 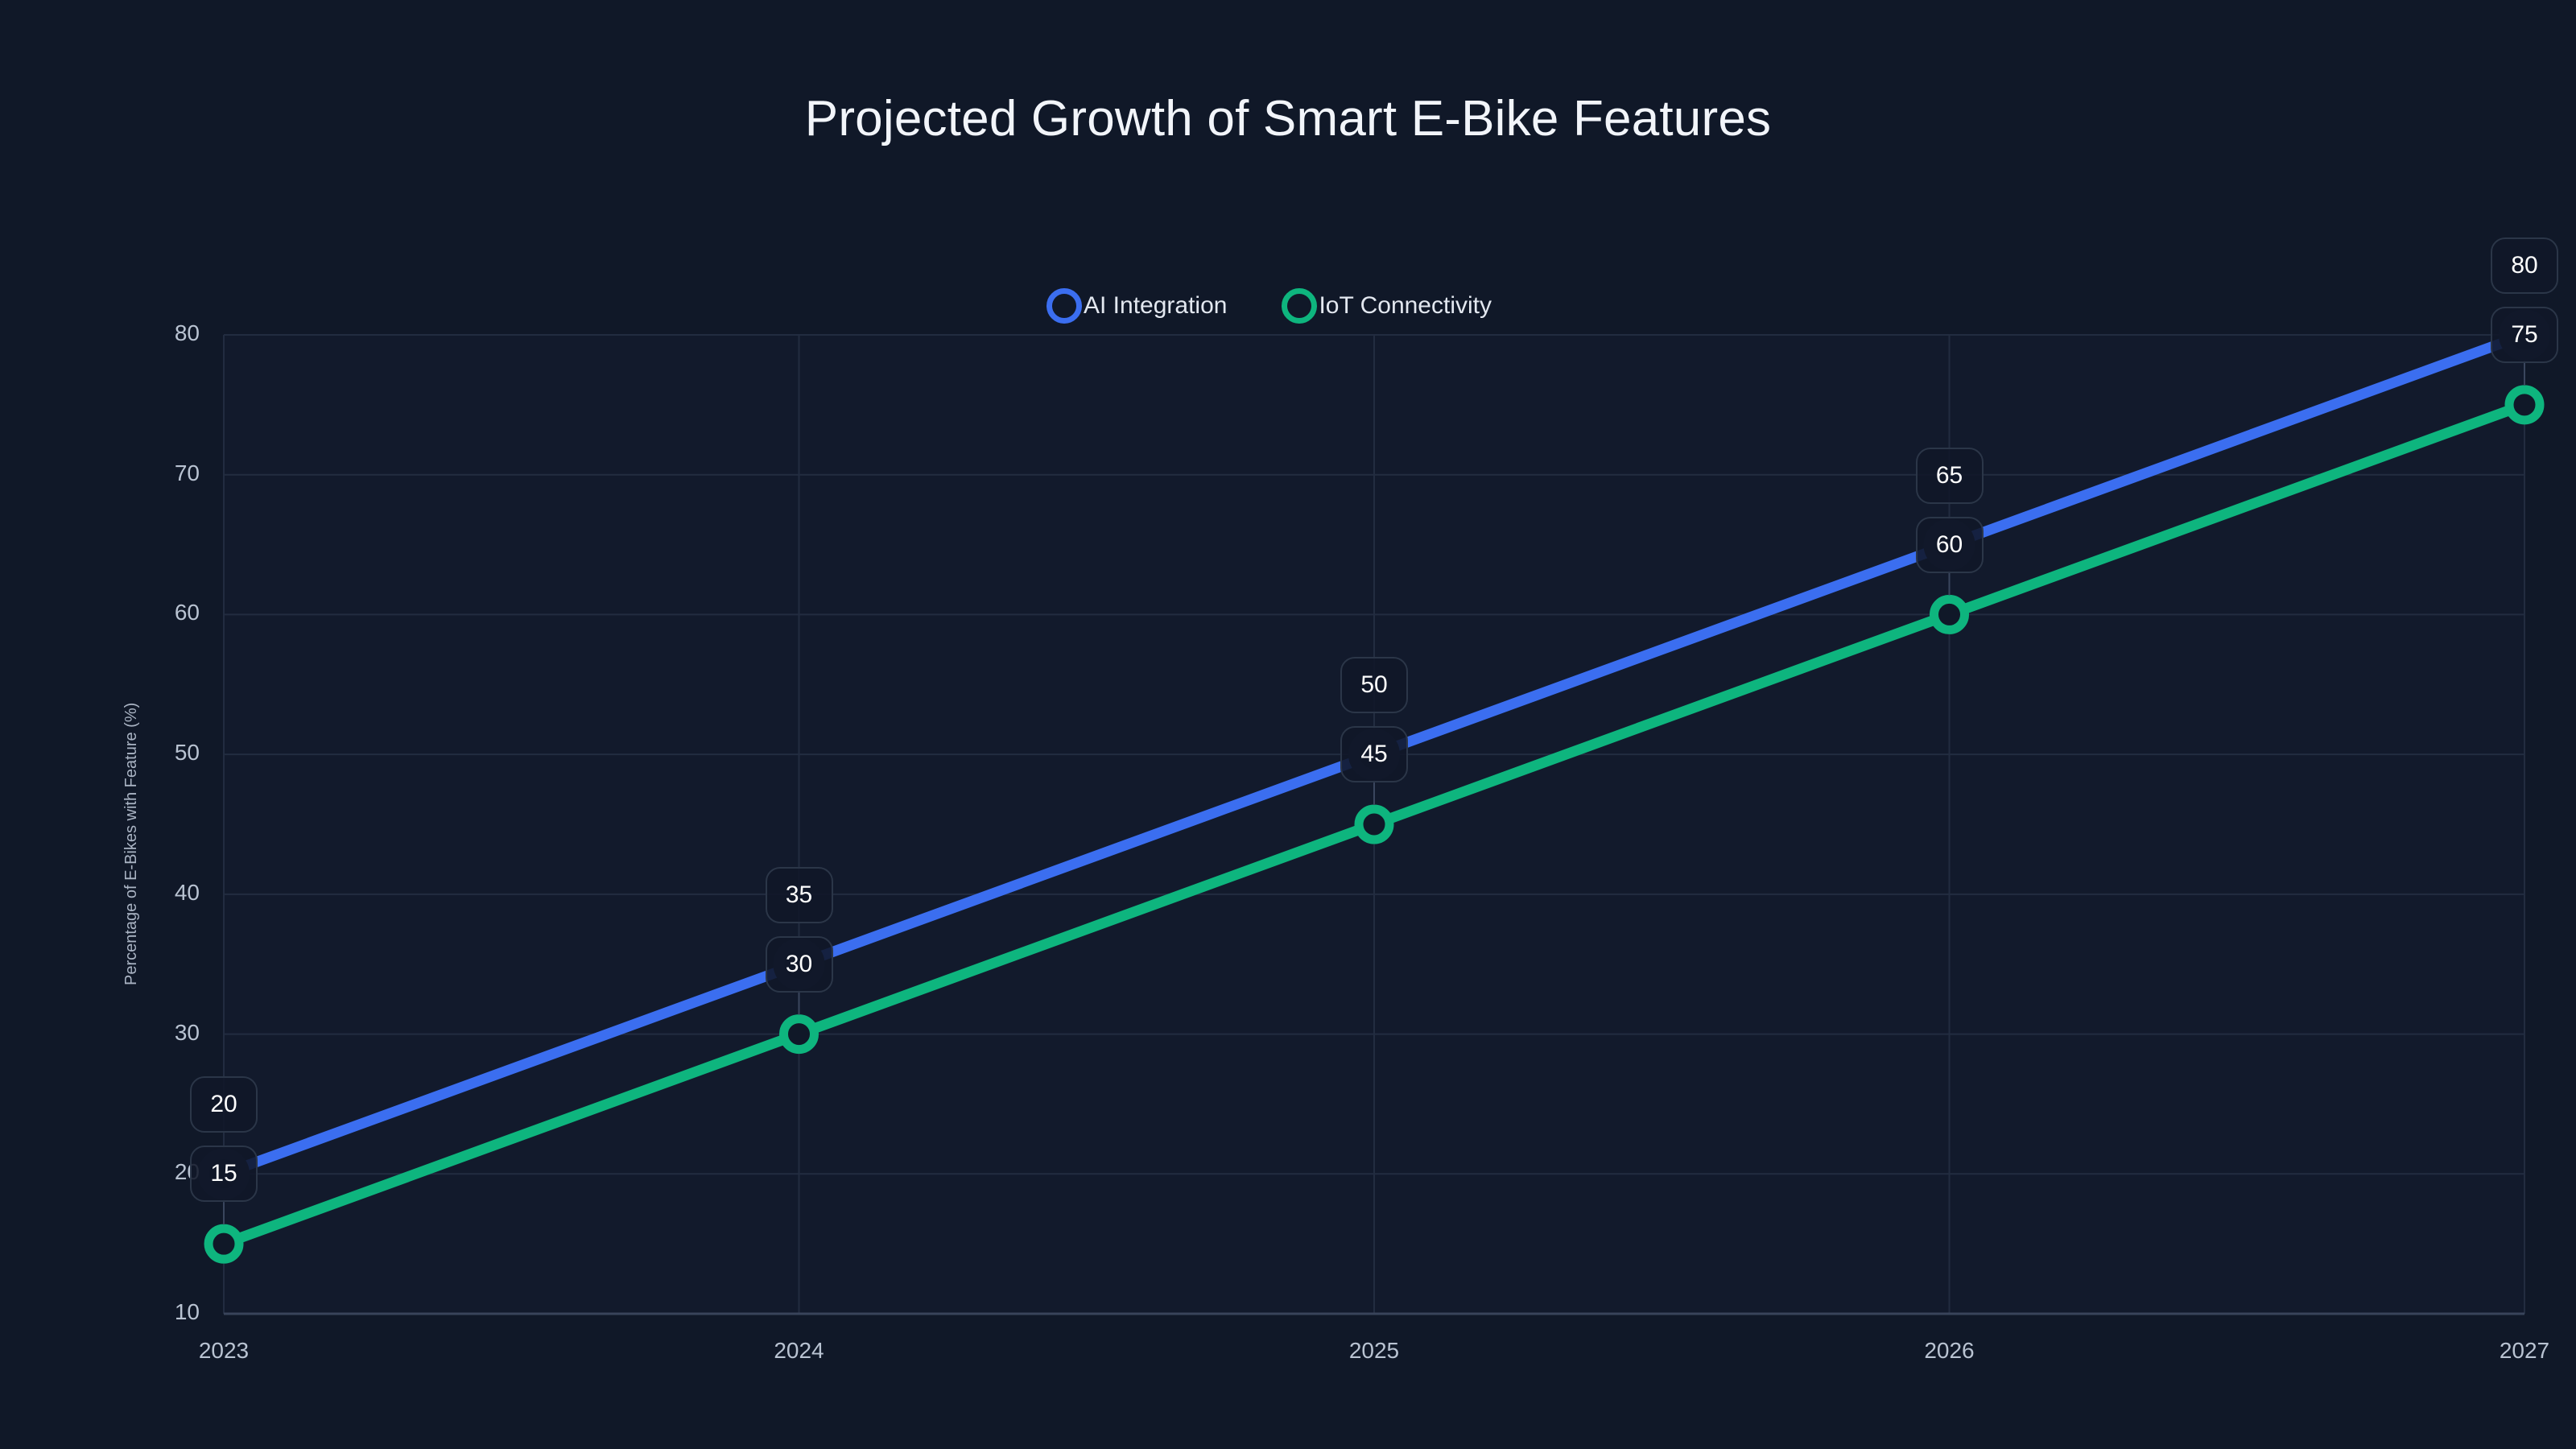 I want to click on y-tick-label: 50, so click(x=187, y=753).